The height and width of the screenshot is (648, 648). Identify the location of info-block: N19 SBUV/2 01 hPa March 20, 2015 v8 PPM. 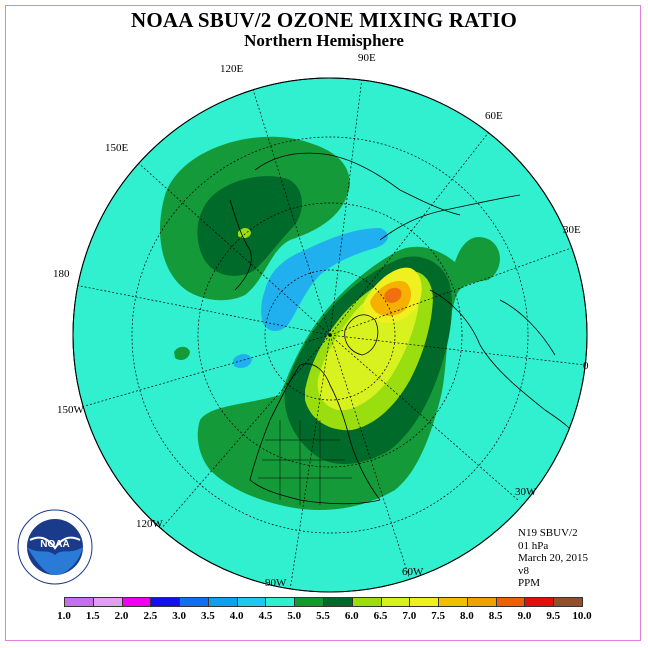
(553, 558).